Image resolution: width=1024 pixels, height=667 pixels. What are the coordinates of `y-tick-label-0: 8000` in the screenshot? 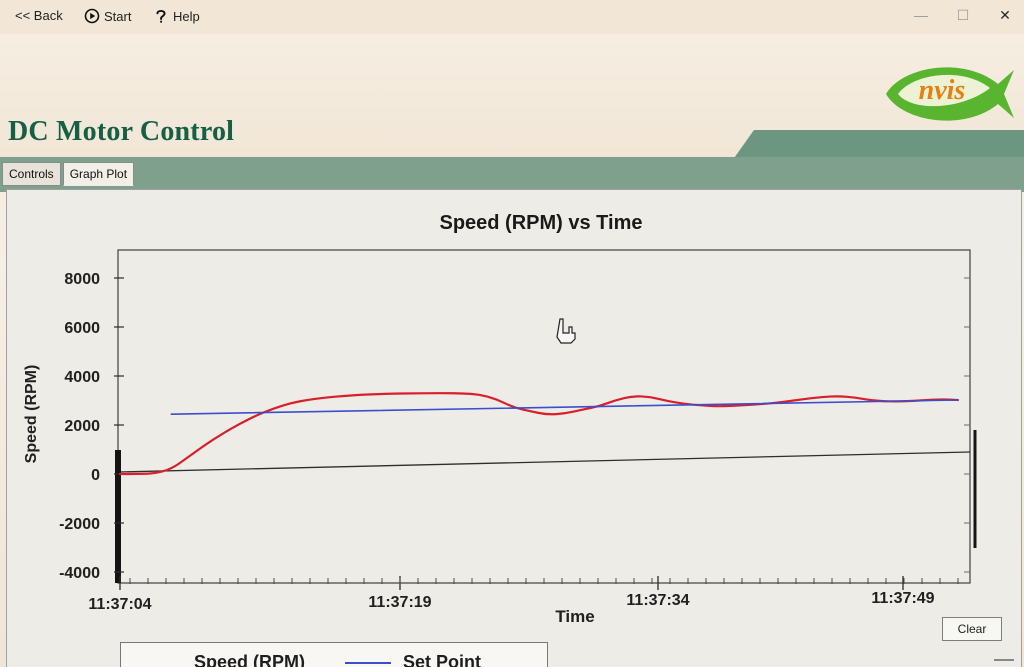 It's located at (82, 279).